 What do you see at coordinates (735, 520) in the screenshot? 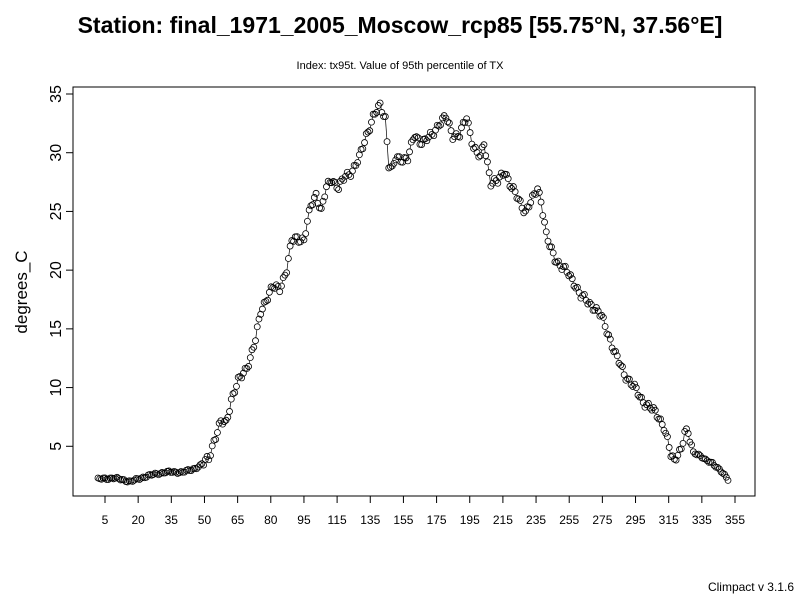
I see `x-tick-label: 355` at bounding box center [735, 520].